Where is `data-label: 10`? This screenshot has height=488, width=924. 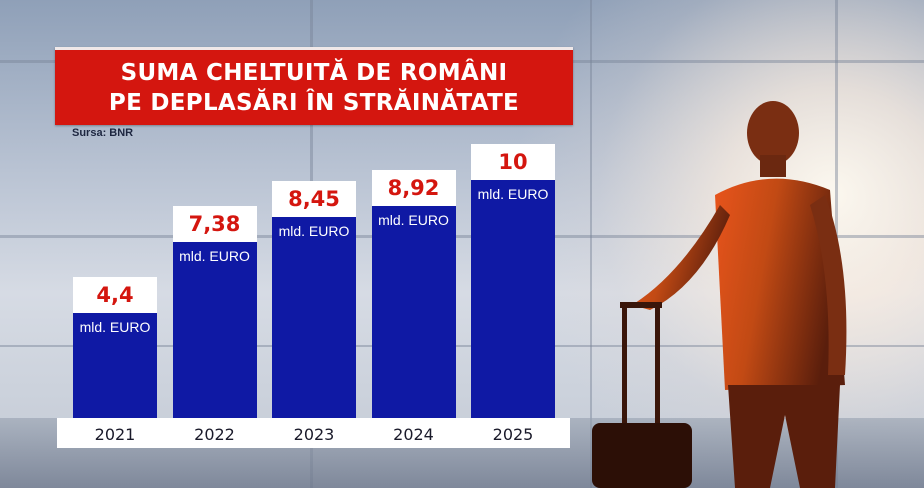 data-label: 10 is located at coordinates (513, 162).